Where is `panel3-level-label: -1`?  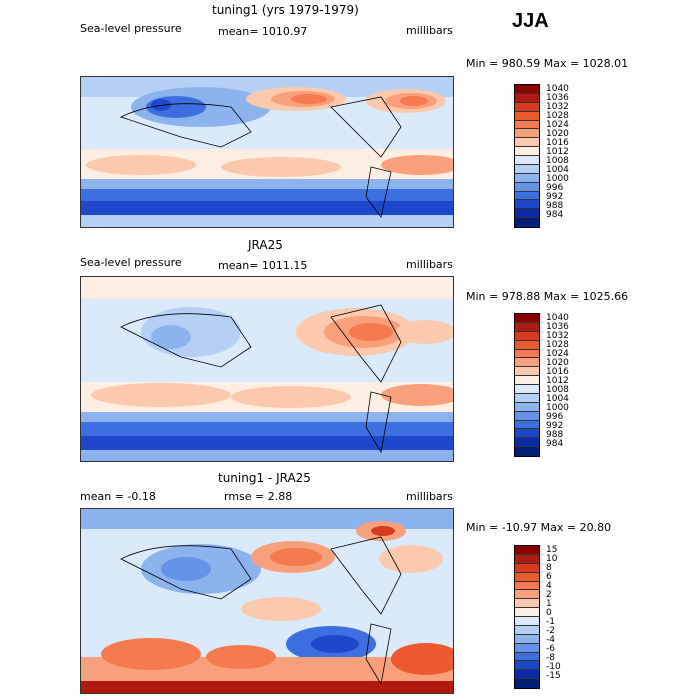 panel3-level-label: -1 is located at coordinates (550, 622).